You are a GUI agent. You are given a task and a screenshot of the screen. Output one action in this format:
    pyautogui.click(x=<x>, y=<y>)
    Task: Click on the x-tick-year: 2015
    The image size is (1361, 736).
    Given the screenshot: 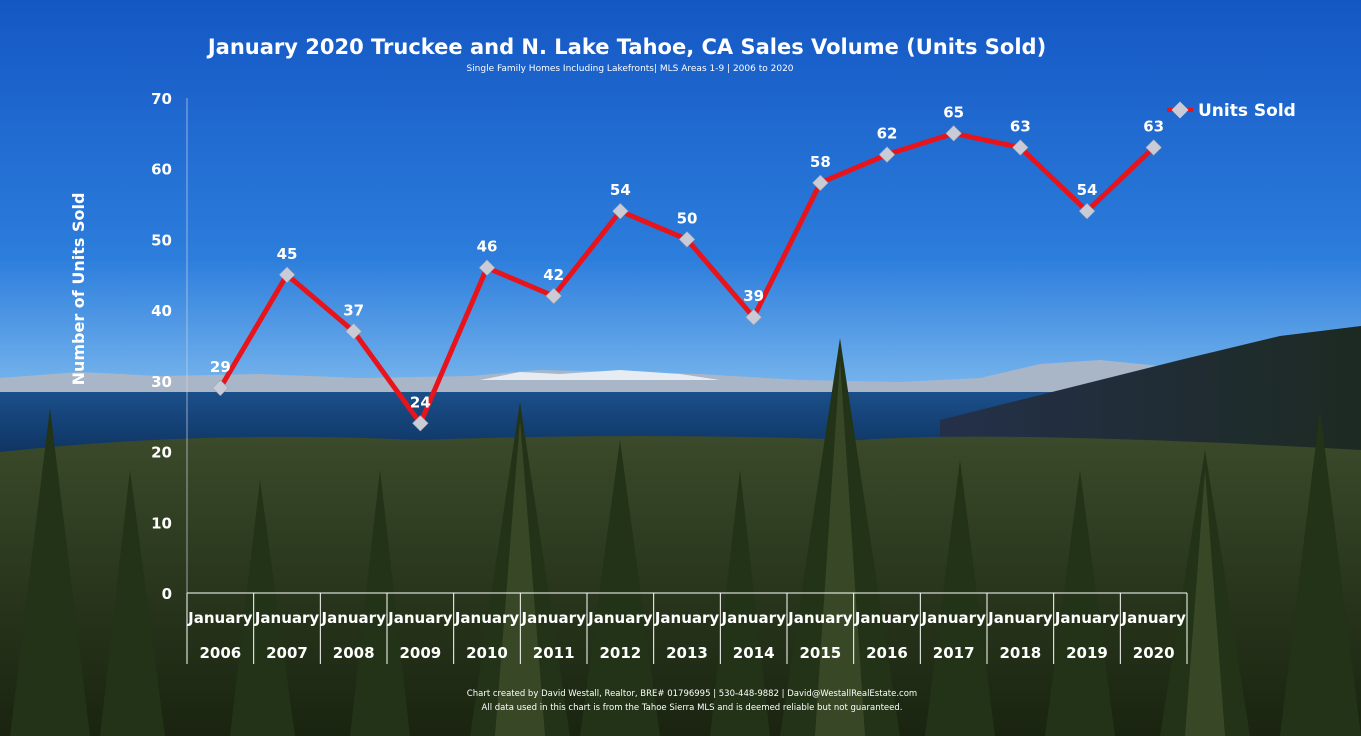 What is the action you would take?
    pyautogui.click(x=820, y=653)
    